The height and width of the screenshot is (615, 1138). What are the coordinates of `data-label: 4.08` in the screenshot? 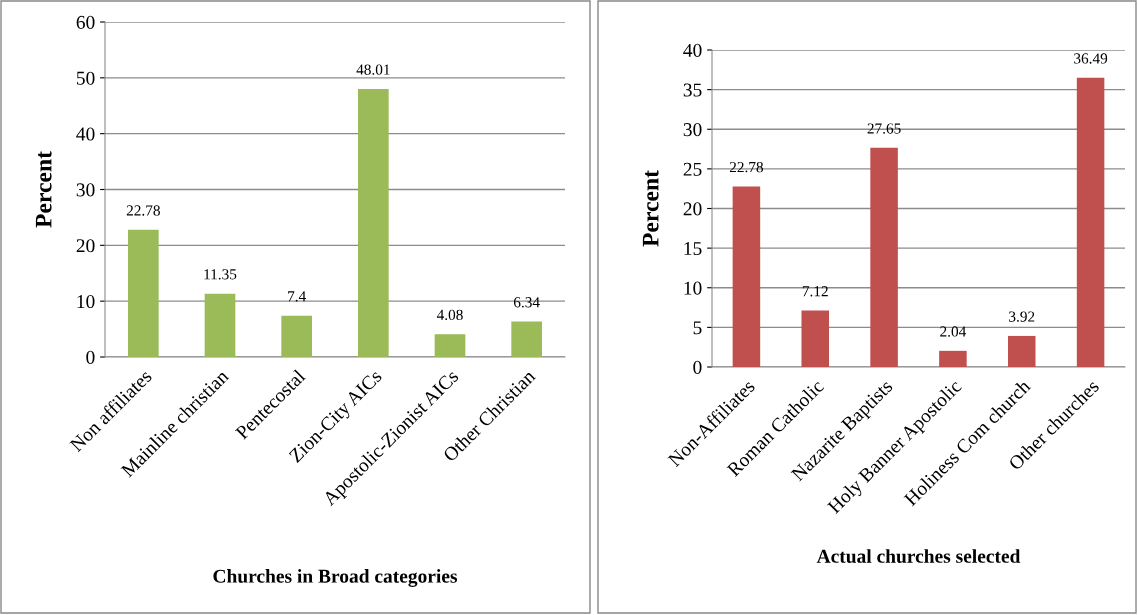 It's located at (449, 315).